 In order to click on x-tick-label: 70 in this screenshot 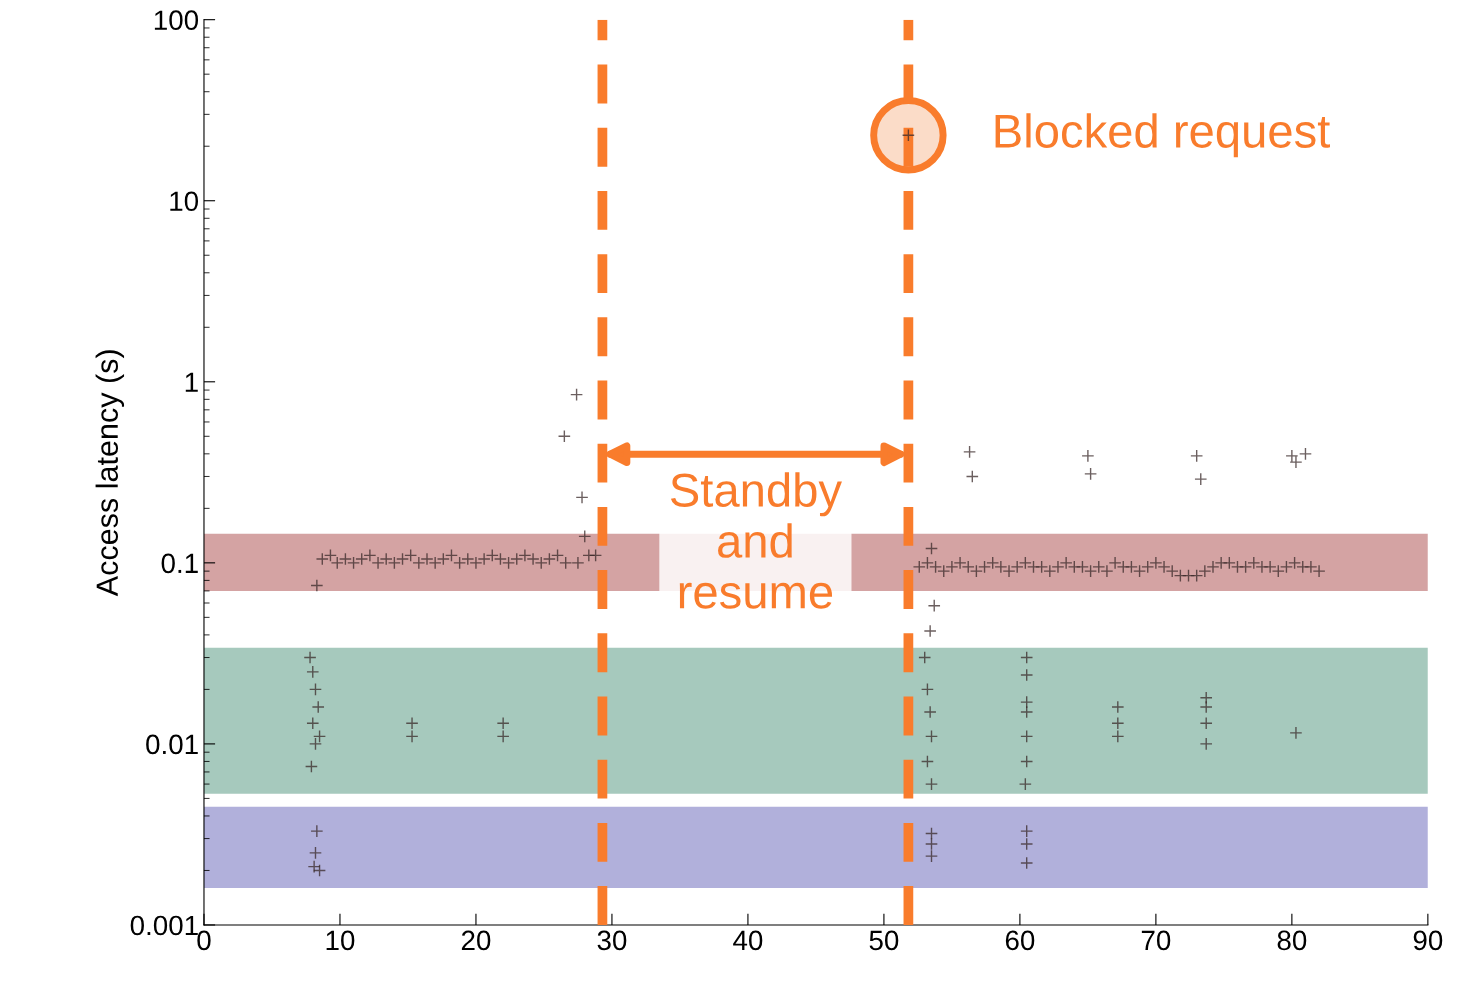, I will do `click(1156, 940)`.